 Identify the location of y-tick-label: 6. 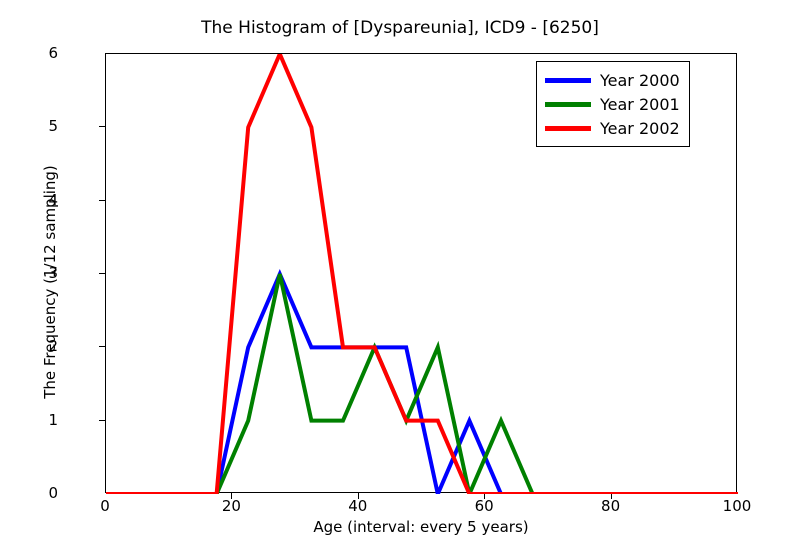
(53, 53).